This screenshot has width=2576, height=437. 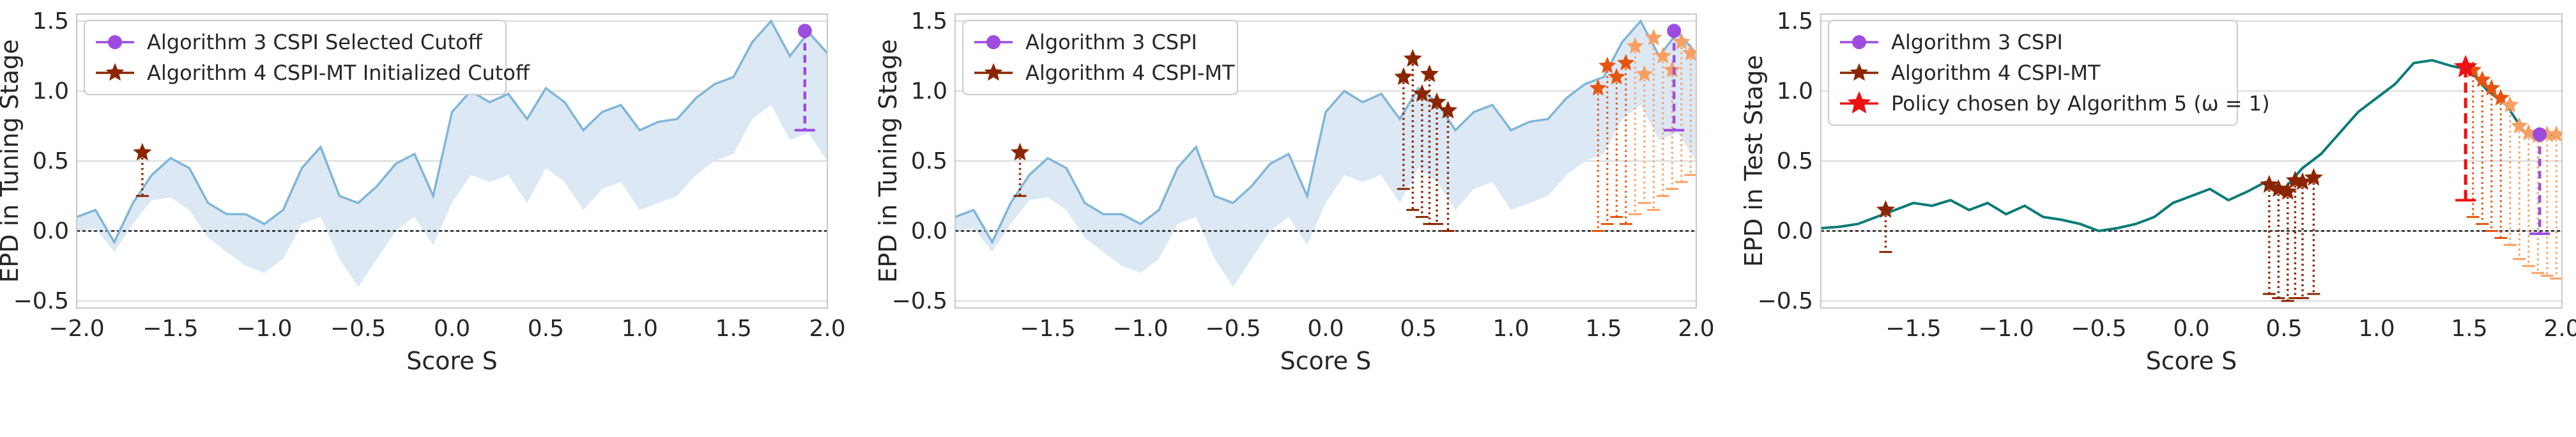 What do you see at coordinates (115, 42) in the screenshot?
I see `legend-marker-cspi` at bounding box center [115, 42].